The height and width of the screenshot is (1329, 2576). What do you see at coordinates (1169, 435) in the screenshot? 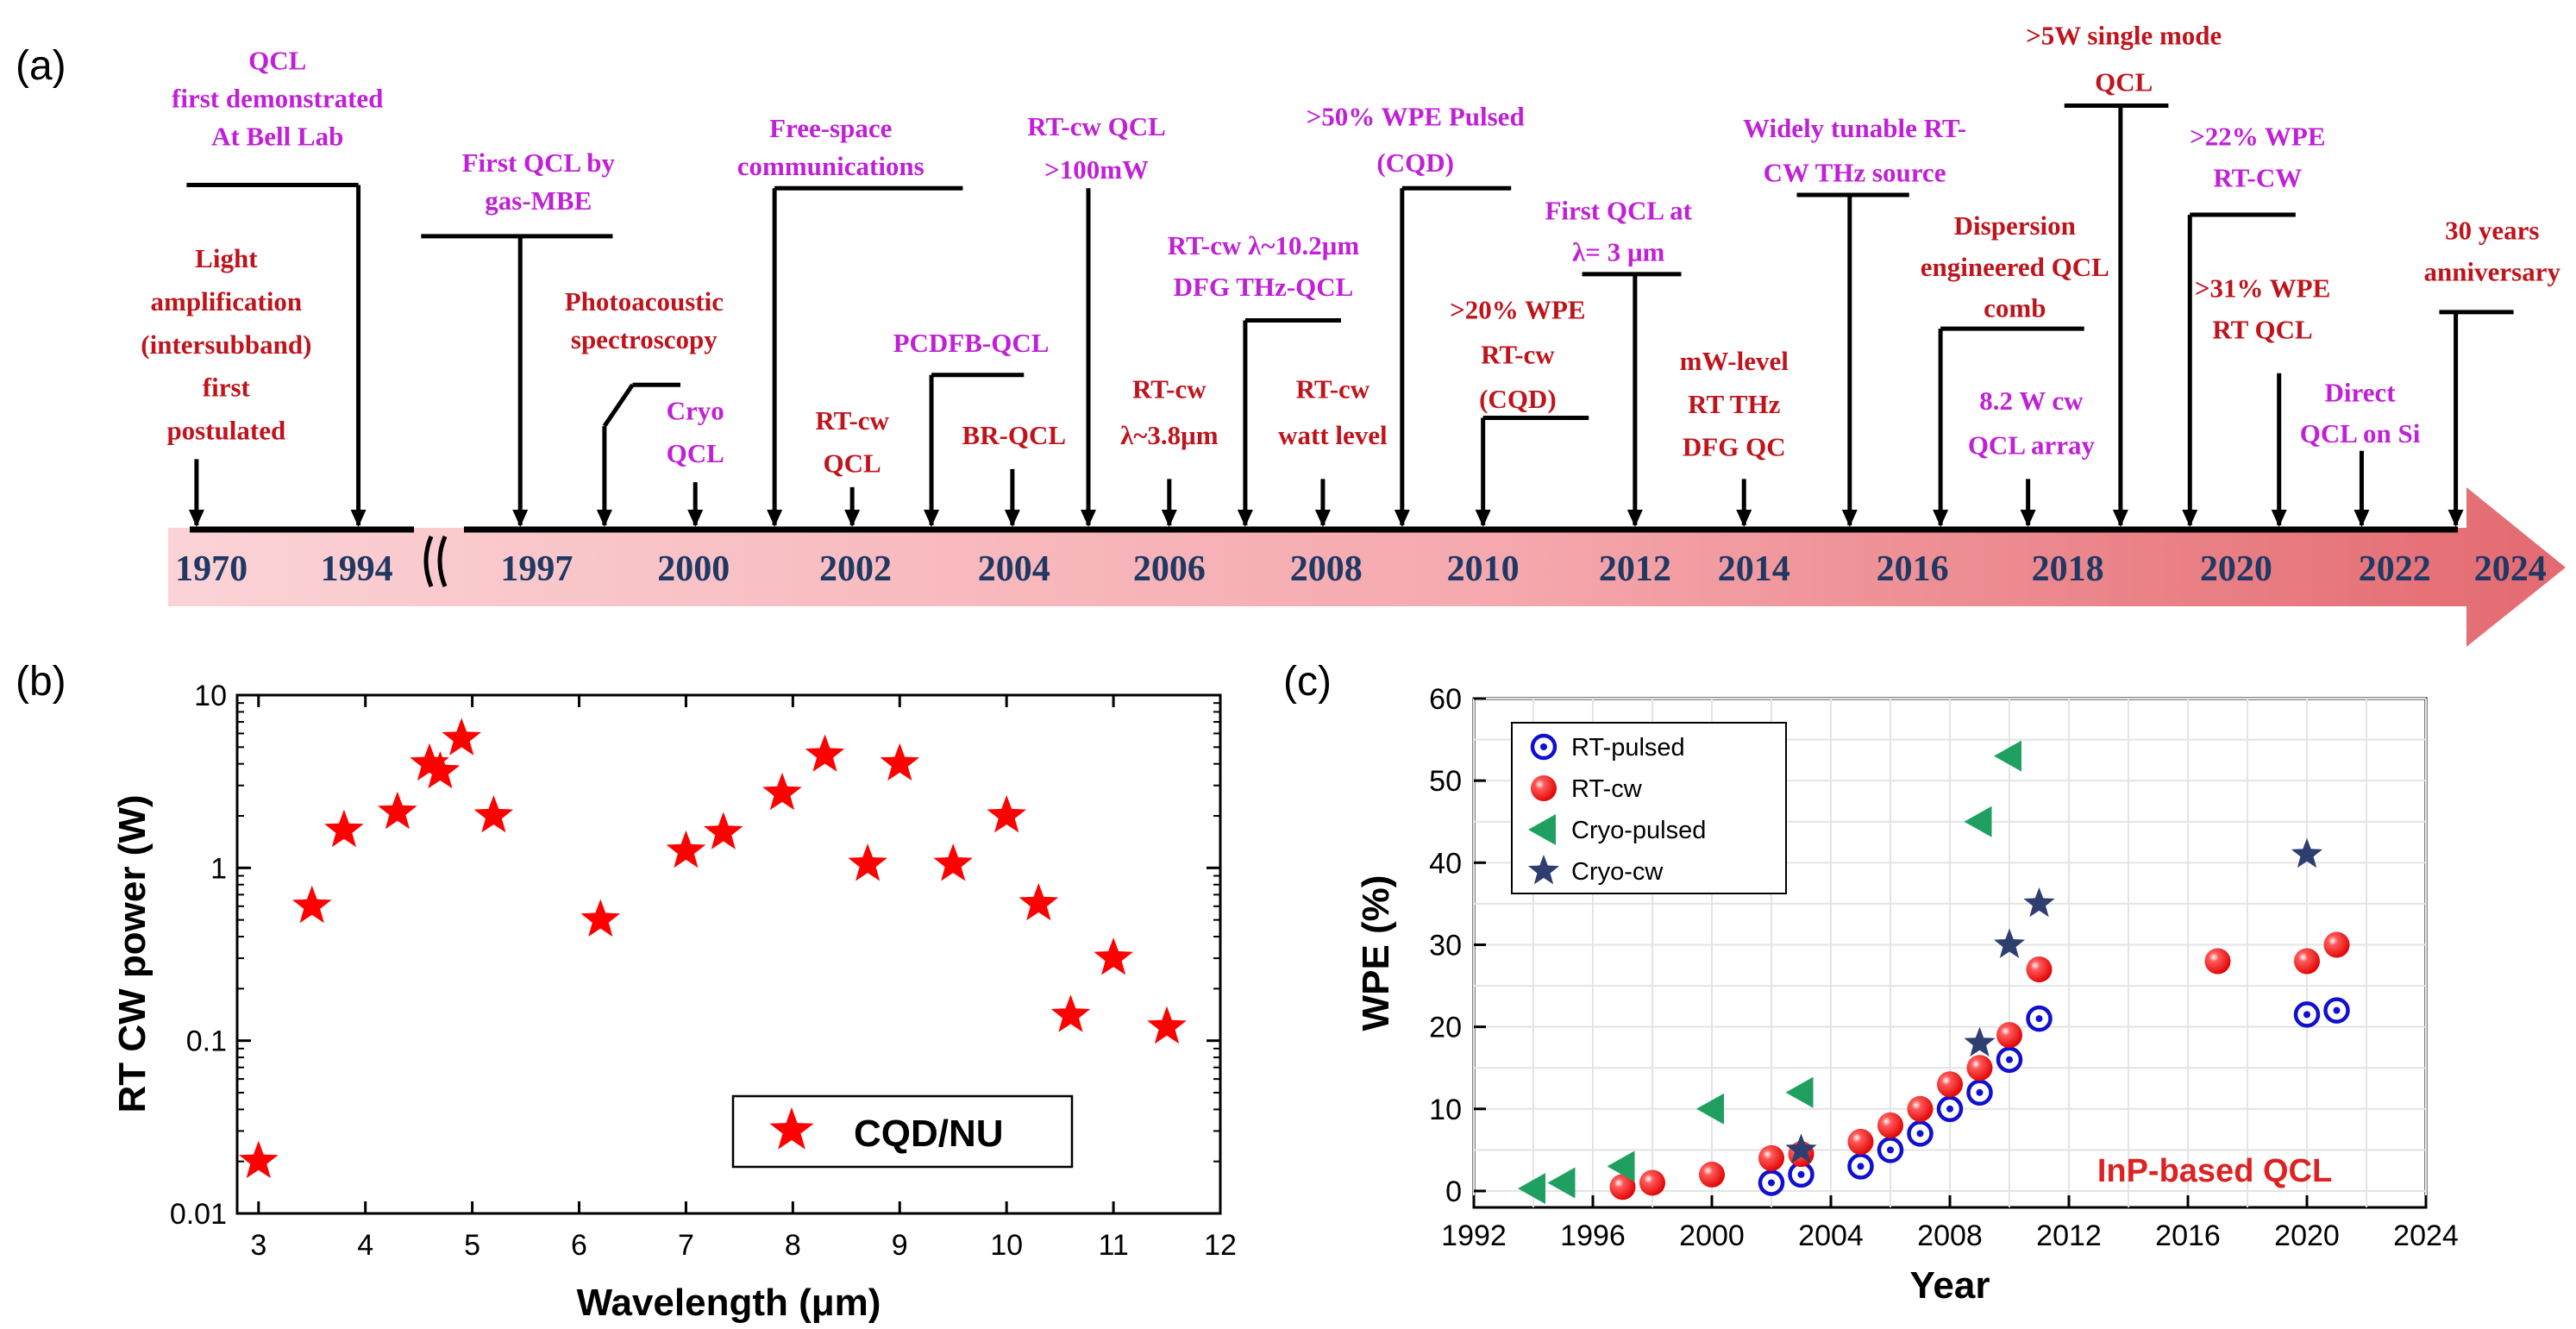
I see `timeline-event-10-line-1: λ~3.8μm` at bounding box center [1169, 435].